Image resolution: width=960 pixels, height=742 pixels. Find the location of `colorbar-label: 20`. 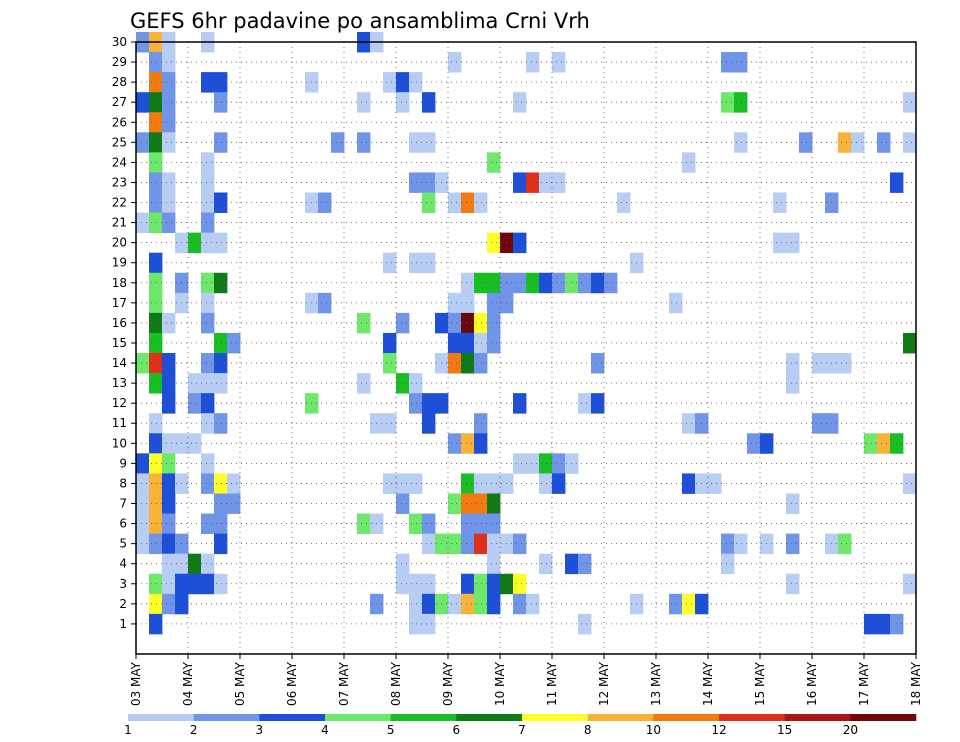

colorbar-label: 20 is located at coordinates (850, 730).